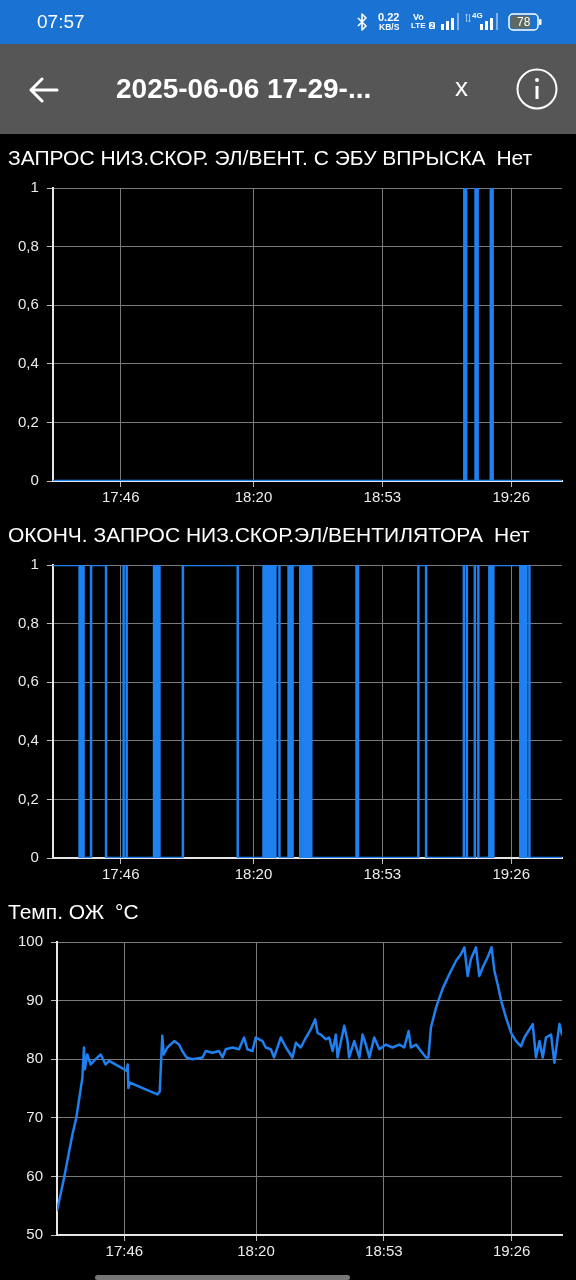 This screenshot has width=576, height=1280. What do you see at coordinates (418, 17) in the screenshot?
I see `text: Vo` at bounding box center [418, 17].